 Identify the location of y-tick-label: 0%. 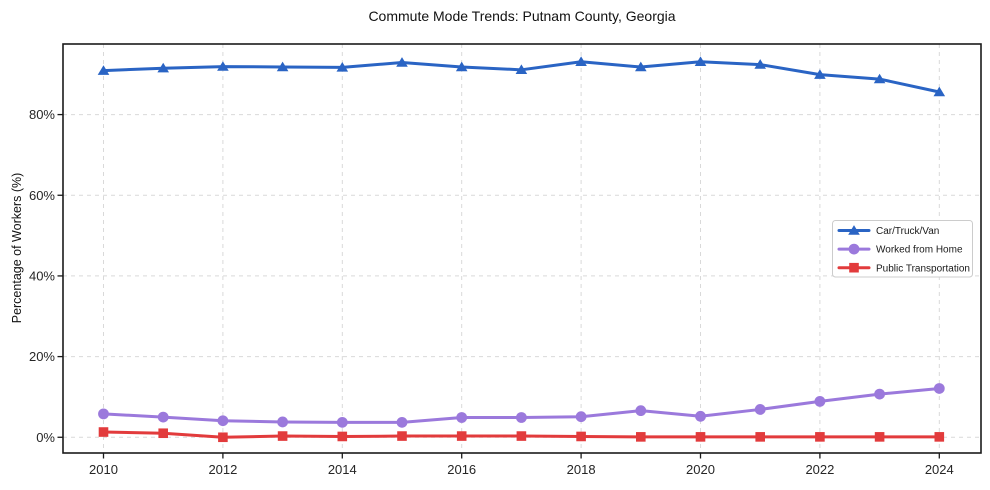
(45, 437).